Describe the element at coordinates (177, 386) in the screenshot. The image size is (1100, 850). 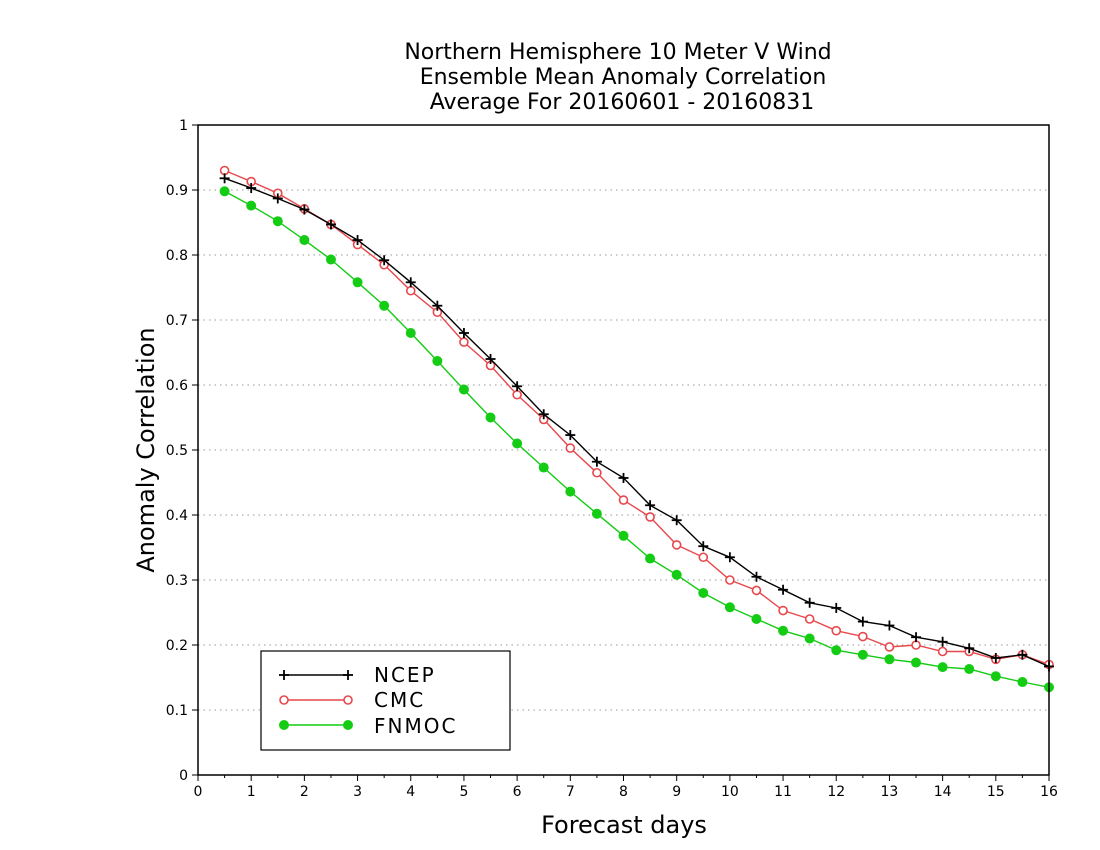
I see `y-tick-label: 0.6` at that location.